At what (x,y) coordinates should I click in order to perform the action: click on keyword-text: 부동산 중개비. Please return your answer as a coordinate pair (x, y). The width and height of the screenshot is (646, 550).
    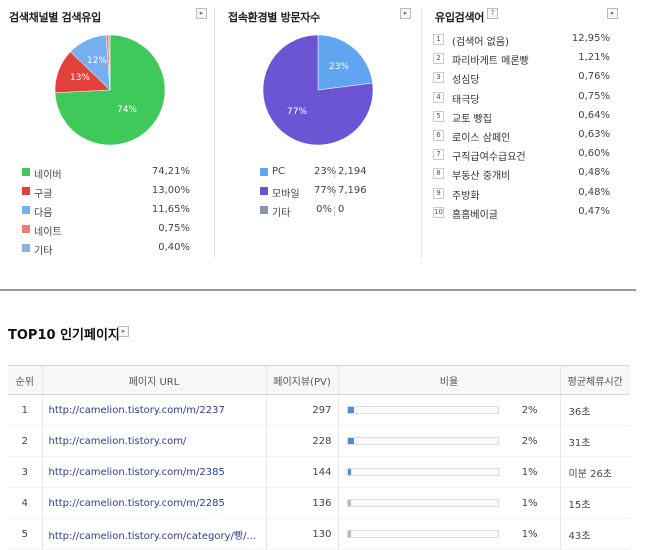
    Looking at the image, I should click on (481, 177).